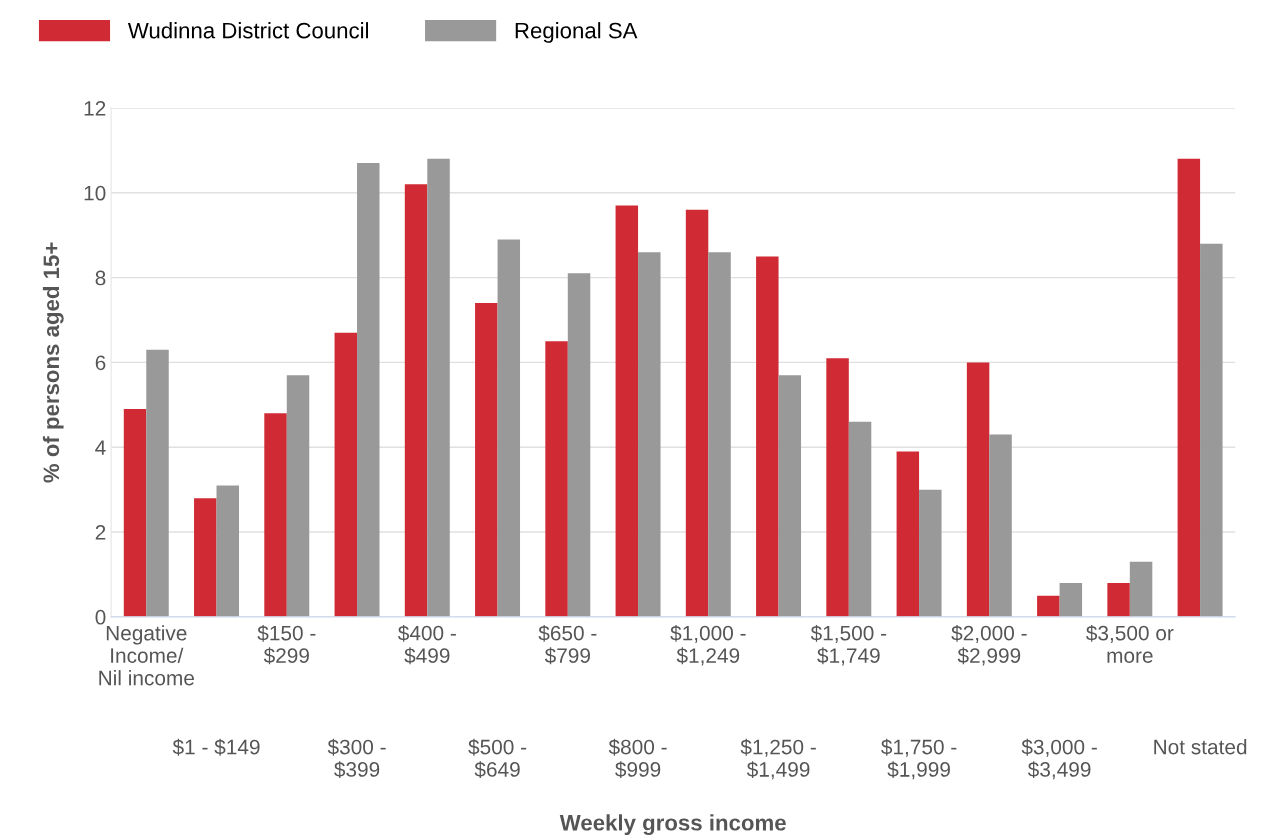 Image resolution: width=1263 pixels, height=837 pixels. I want to click on legend-label: Wudinna District Council, so click(248, 30).